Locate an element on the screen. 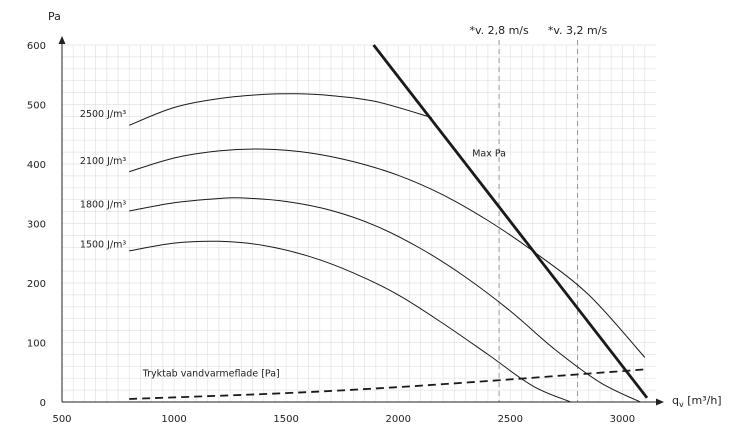  x-tick-label: 500 is located at coordinates (61, 419).